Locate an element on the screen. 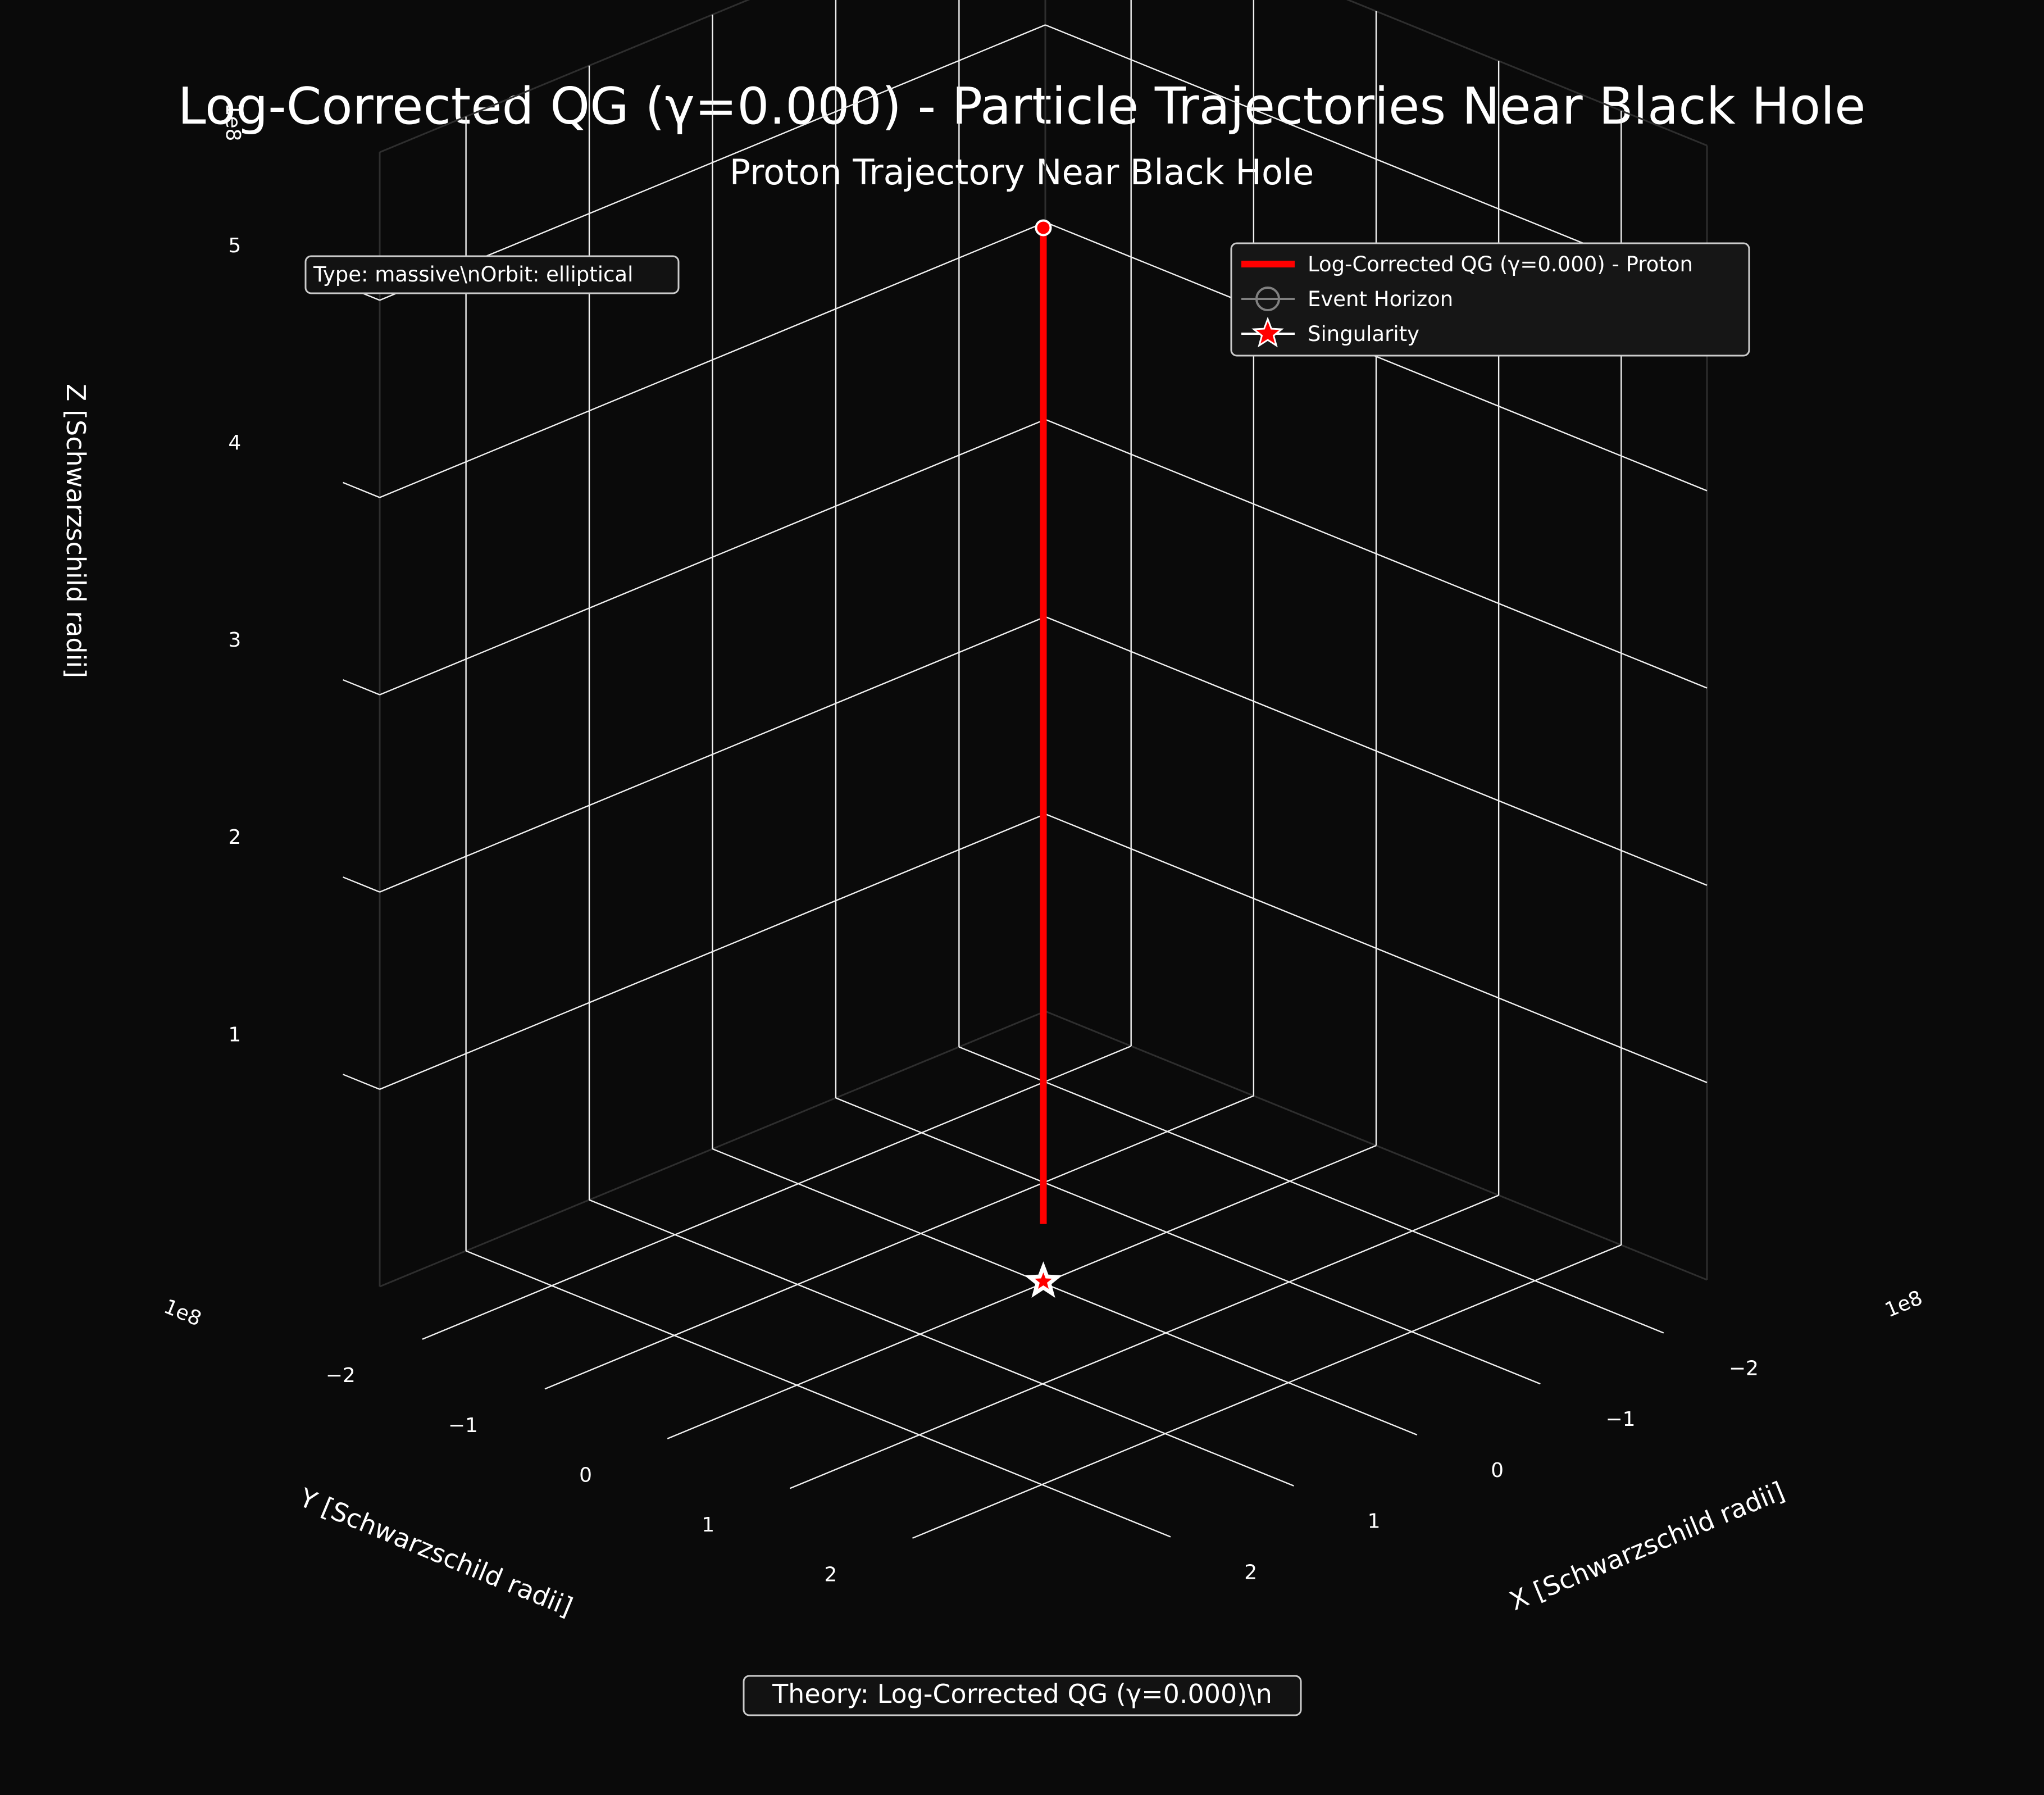 This screenshot has width=2044, height=1795. y-tick-label: 0 is located at coordinates (586, 1475).